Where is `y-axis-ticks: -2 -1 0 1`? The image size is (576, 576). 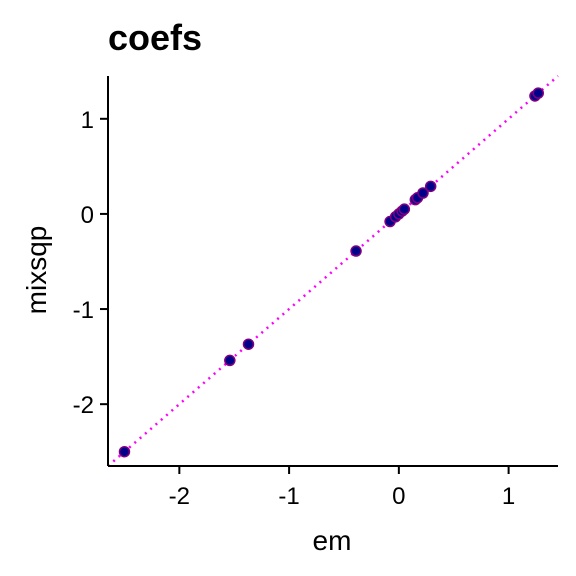 y-axis-ticks: -2 -1 0 1 is located at coordinates (90, 263).